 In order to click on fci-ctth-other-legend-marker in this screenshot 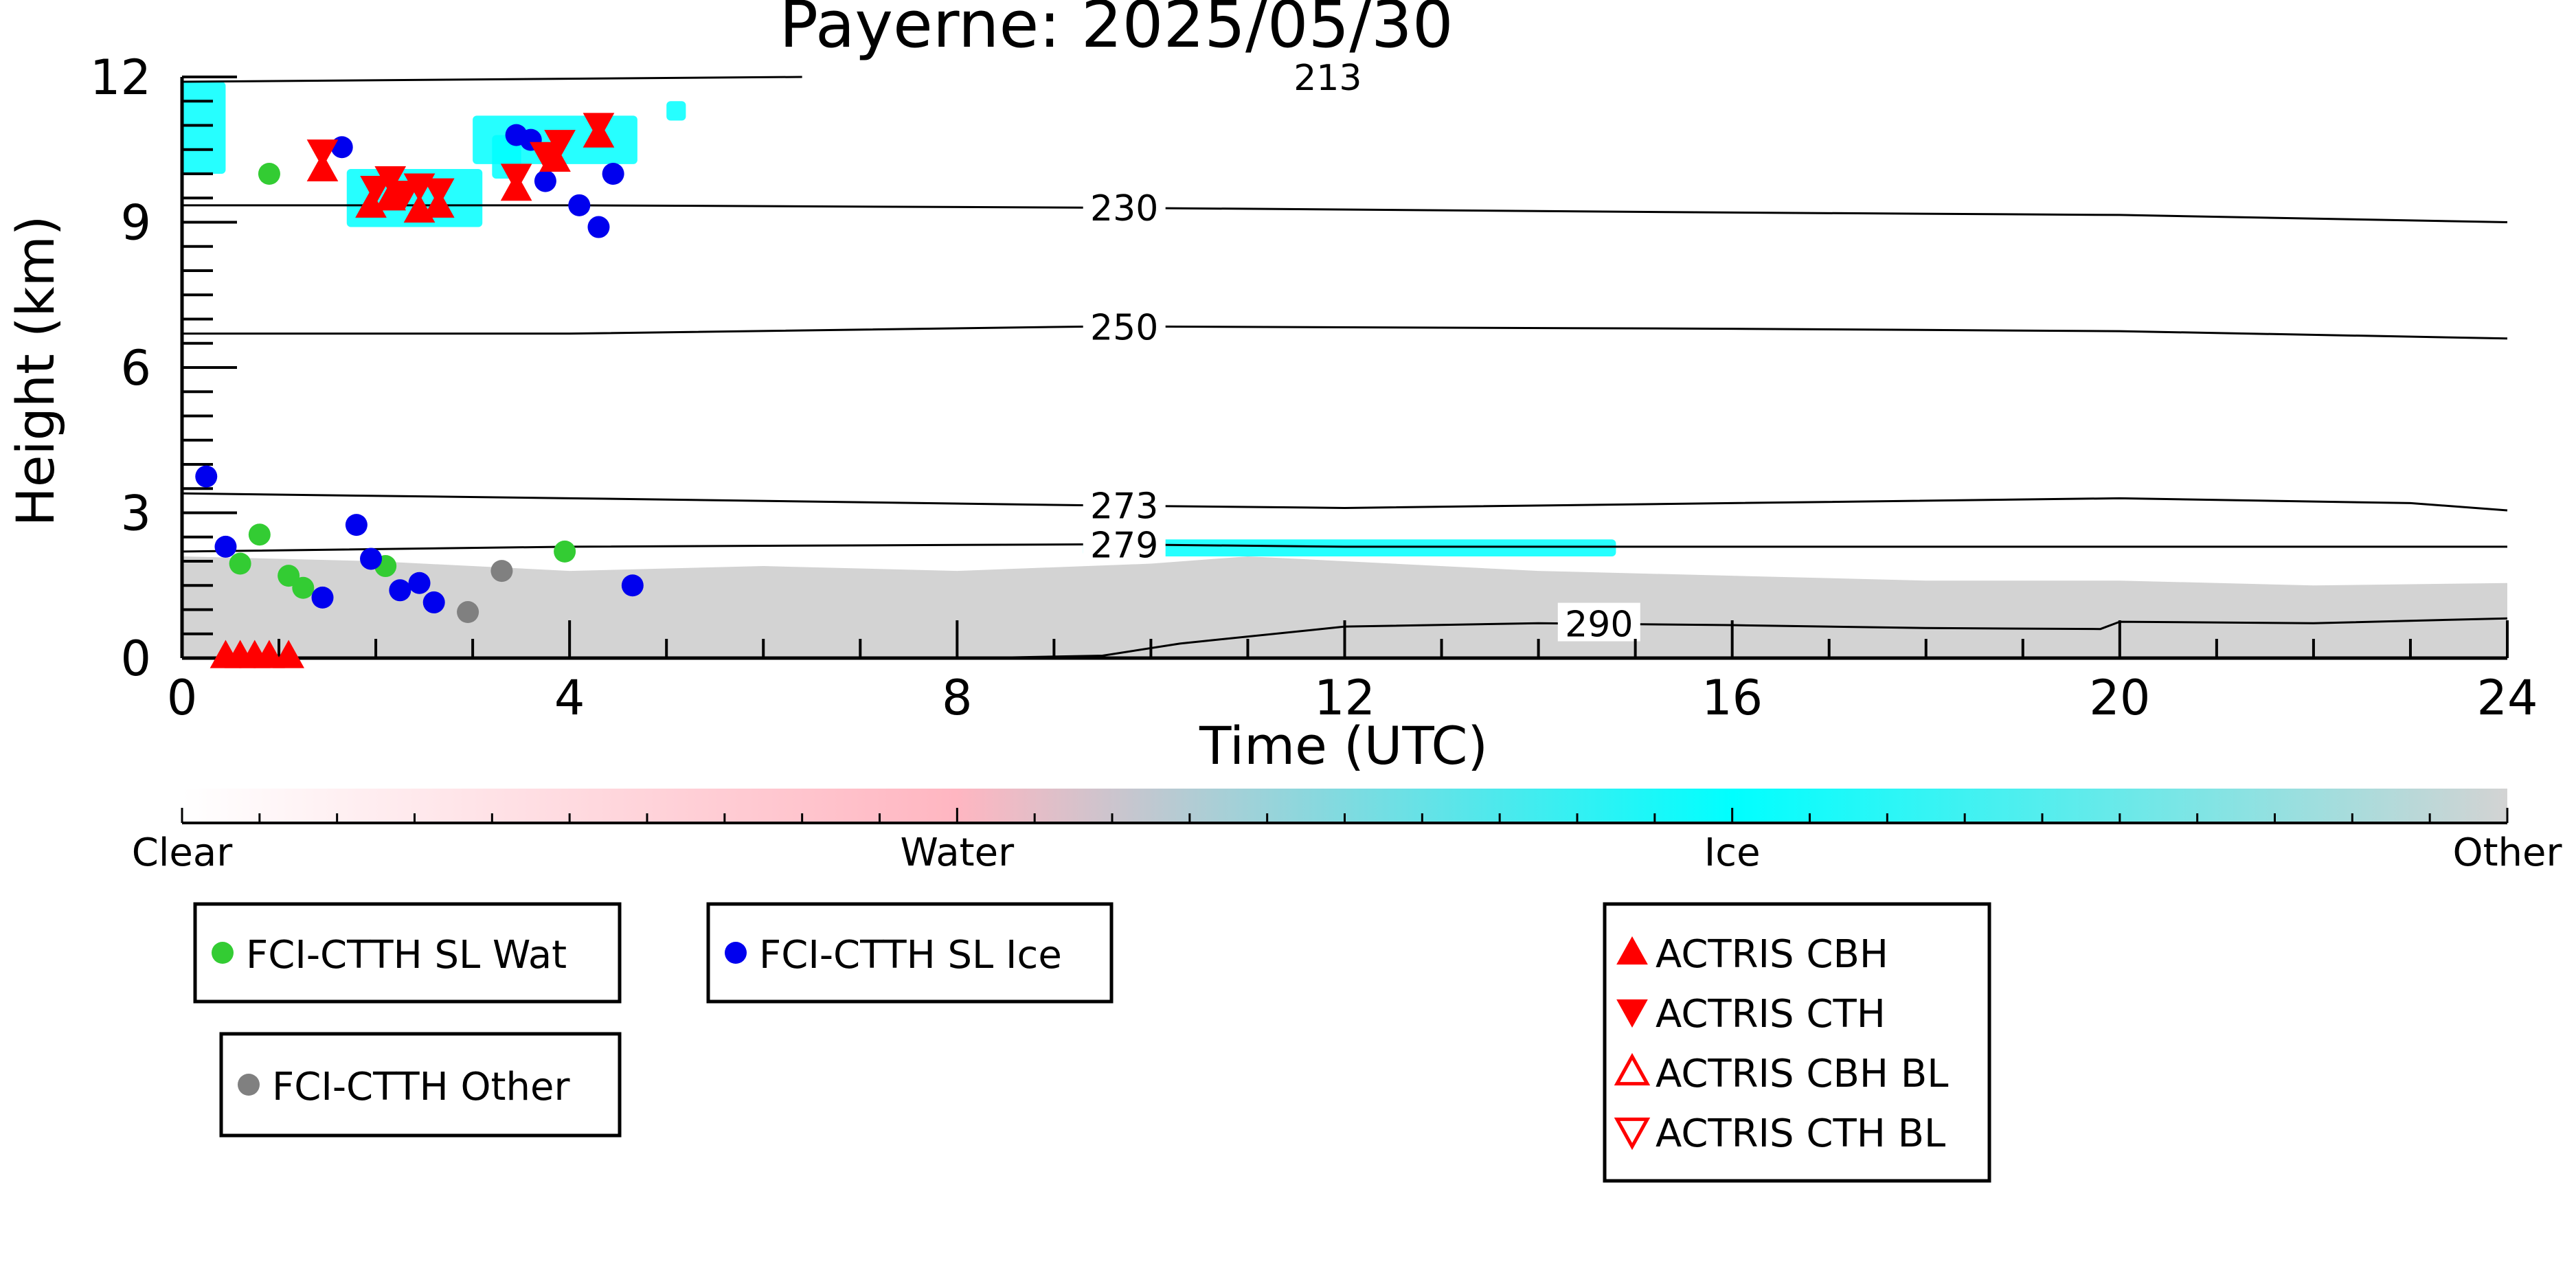, I will do `click(249, 1085)`.